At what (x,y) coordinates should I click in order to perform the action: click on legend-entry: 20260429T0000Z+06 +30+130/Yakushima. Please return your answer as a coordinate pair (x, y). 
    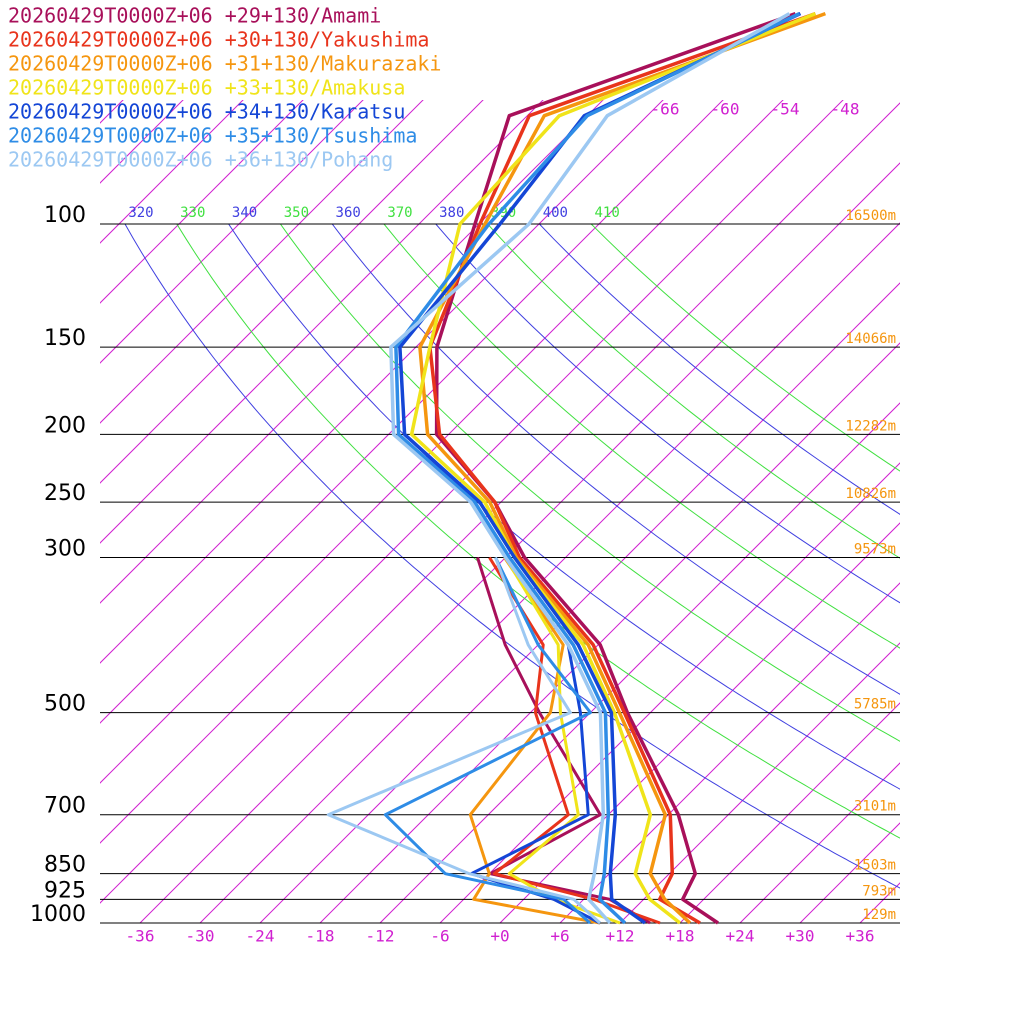
    Looking at the image, I should click on (218, 40).